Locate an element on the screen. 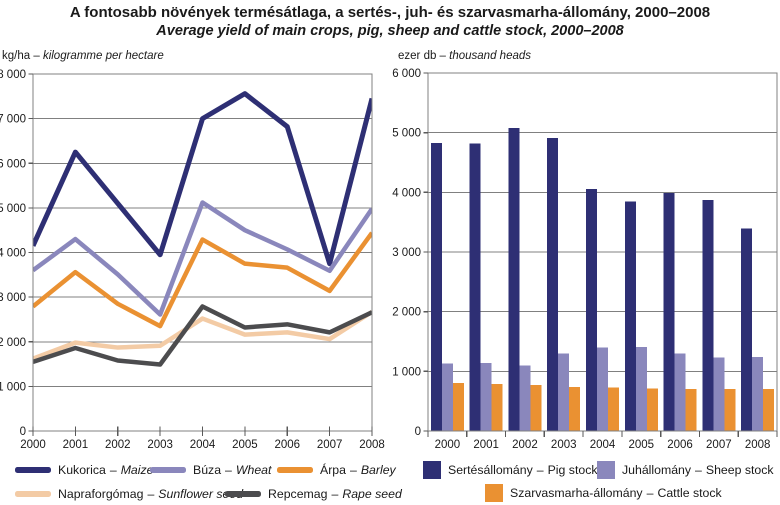 The image size is (780, 505). legend-label-maize: Kukorica – Maize is located at coordinates (106, 470).